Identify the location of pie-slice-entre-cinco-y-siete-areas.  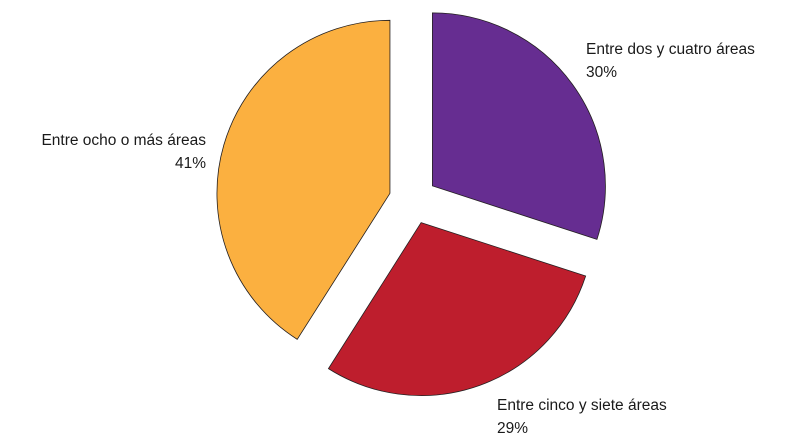
(457, 309).